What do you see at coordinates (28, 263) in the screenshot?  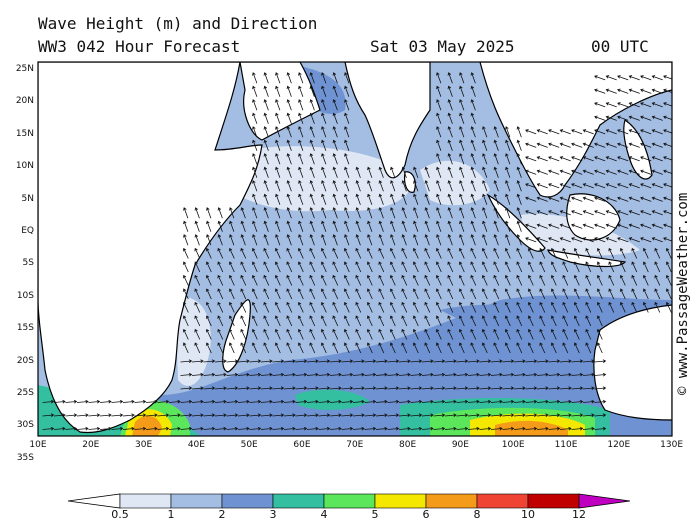 I see `lat-label: 5S` at bounding box center [28, 263].